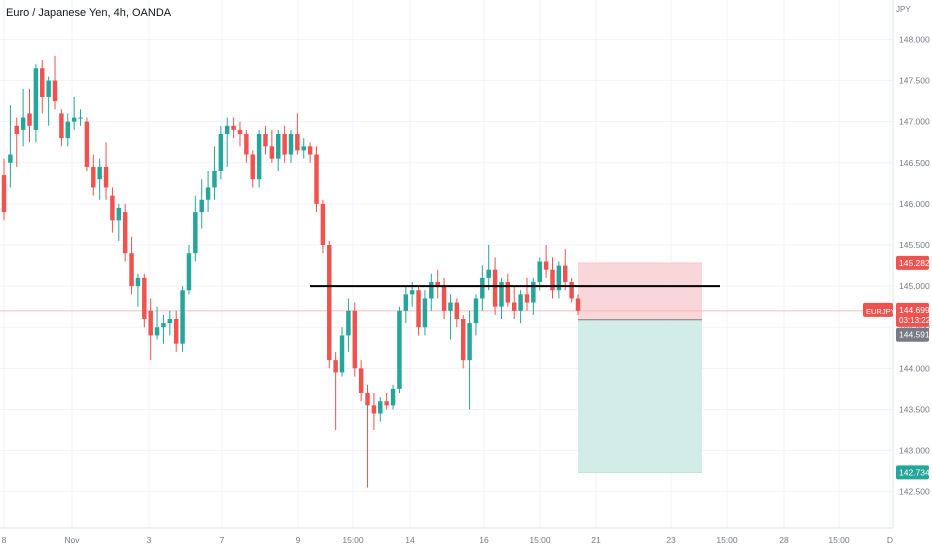  I want to click on stop-loss-zone, so click(640, 291).